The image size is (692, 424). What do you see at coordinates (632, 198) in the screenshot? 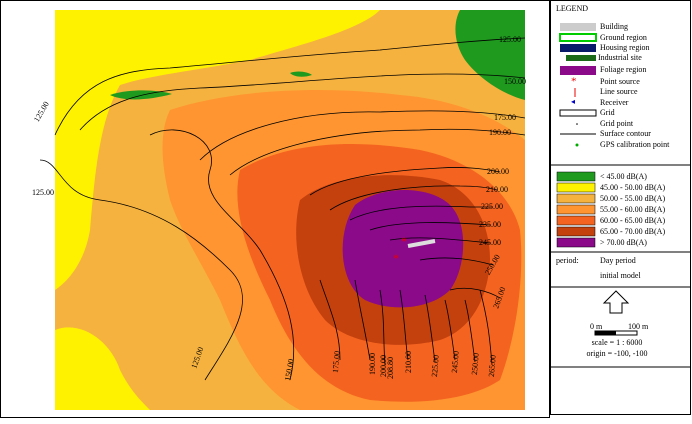
I see `level-label: 50.00 - 55.00 dB(A)` at bounding box center [632, 198].